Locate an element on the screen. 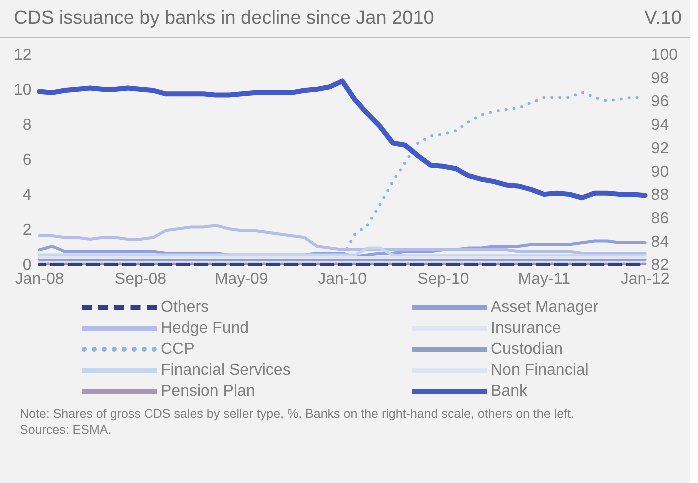 This screenshot has width=698, height=483. y2-tick-label: 86 is located at coordinates (660, 219).